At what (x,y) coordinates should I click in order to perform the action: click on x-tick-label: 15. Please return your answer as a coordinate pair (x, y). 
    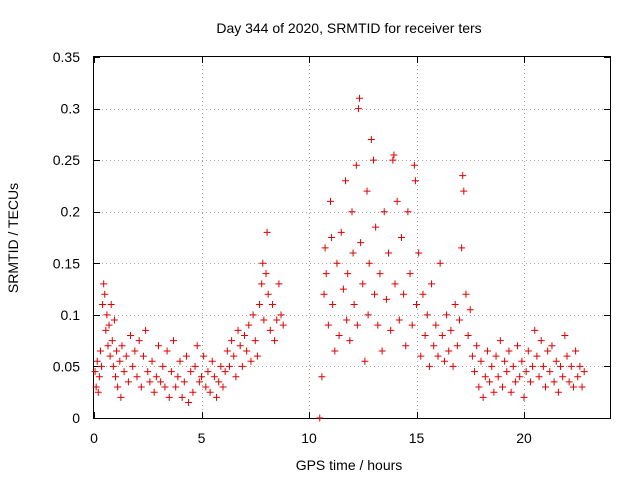
    Looking at the image, I should click on (417, 438).